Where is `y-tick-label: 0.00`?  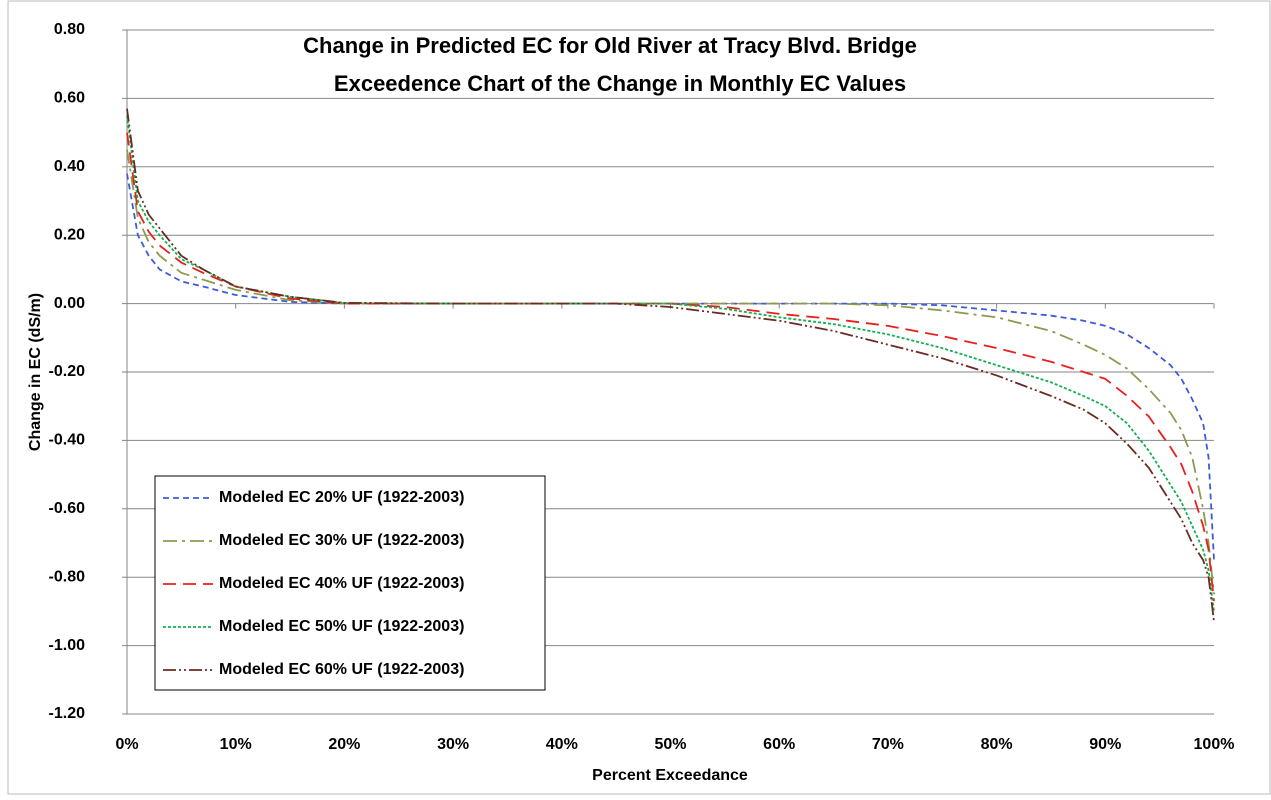
y-tick-label: 0.00 is located at coordinates (69, 303).